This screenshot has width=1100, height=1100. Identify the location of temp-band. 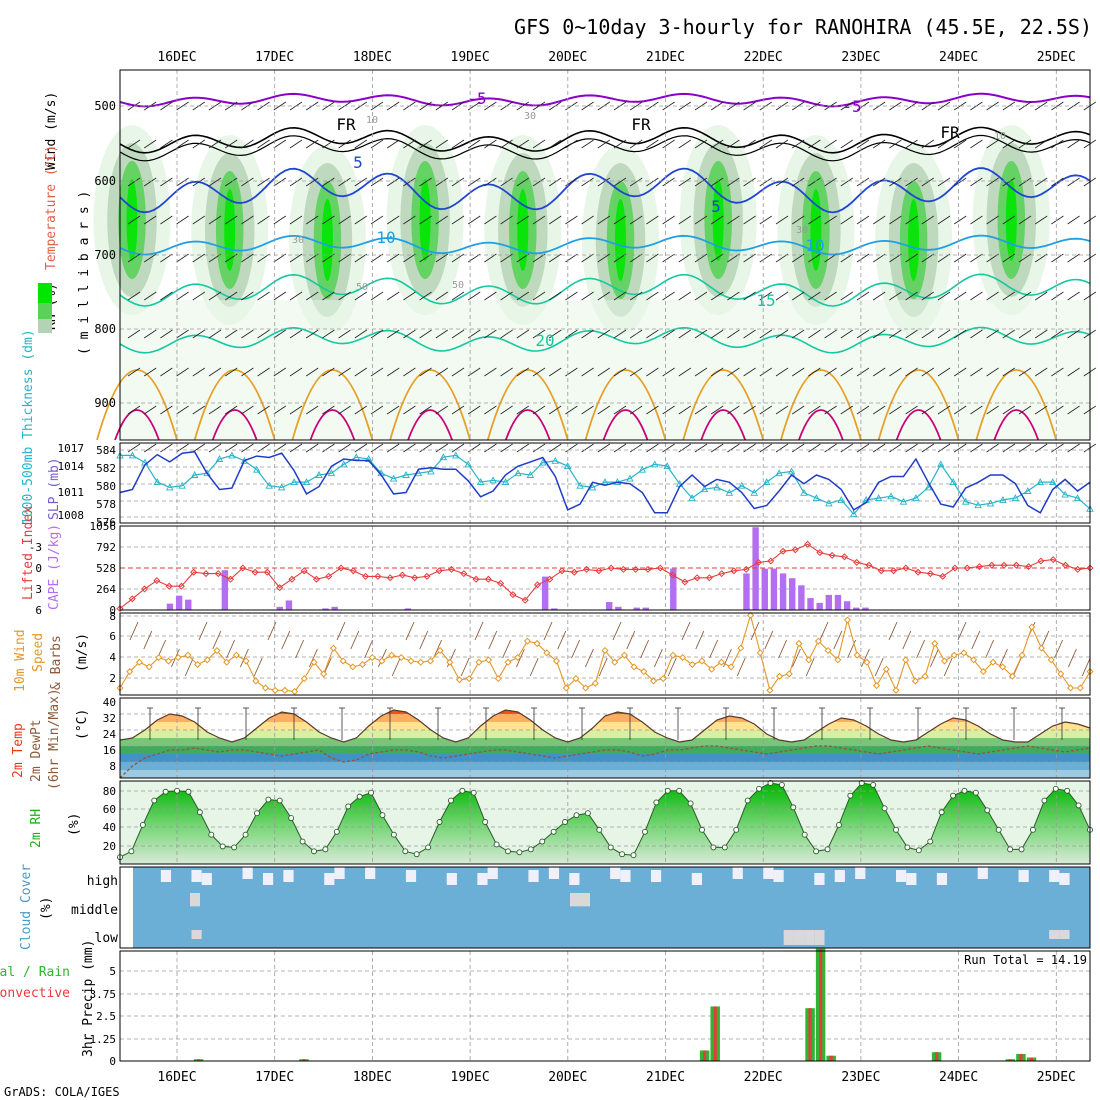
(605, 774).